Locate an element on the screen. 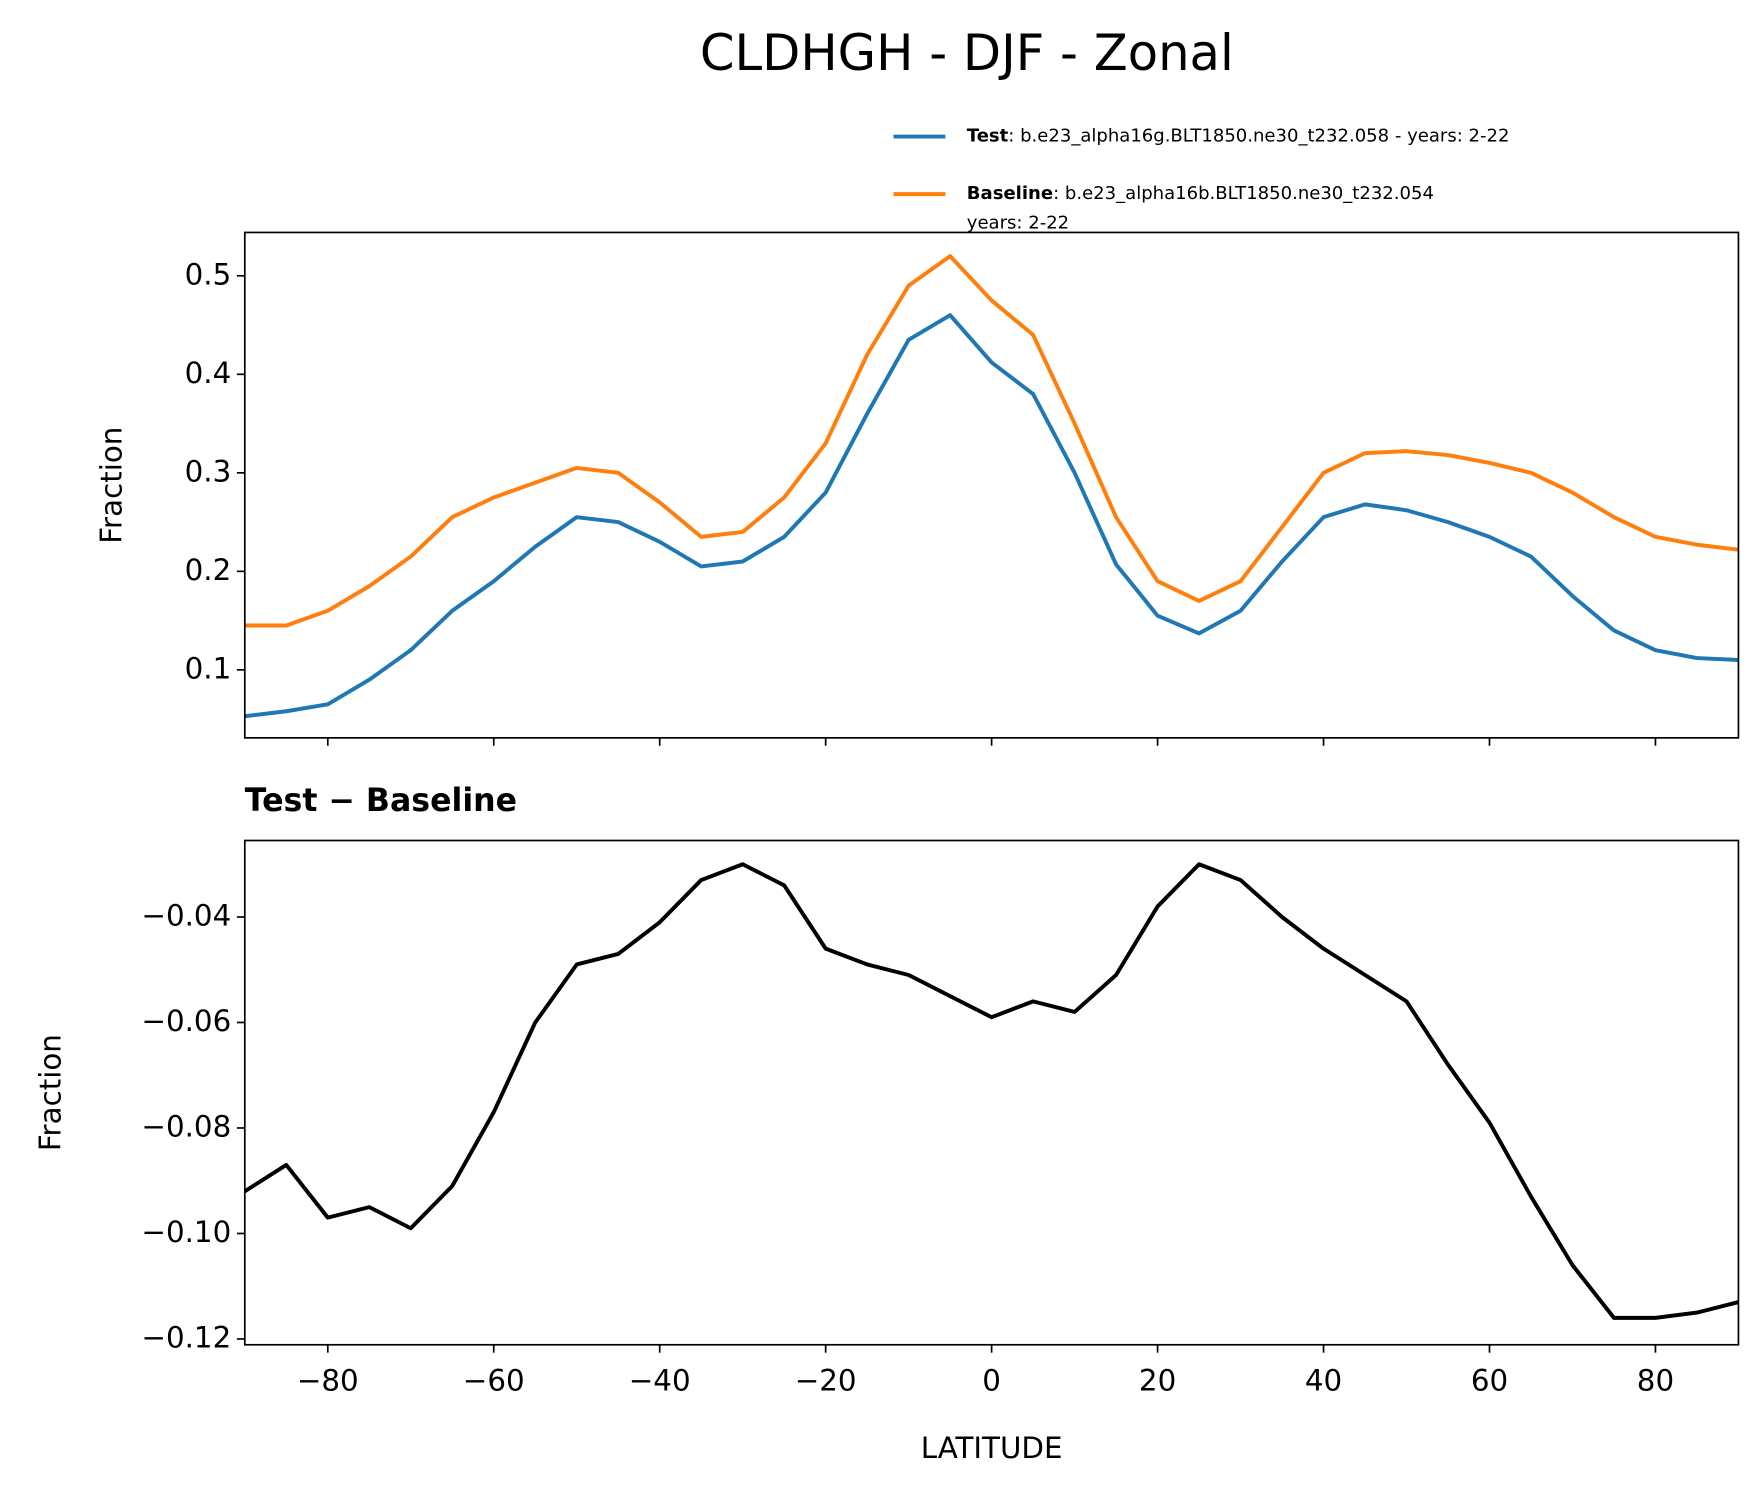  y-tick-label: −0.06 is located at coordinates (186, 1021).